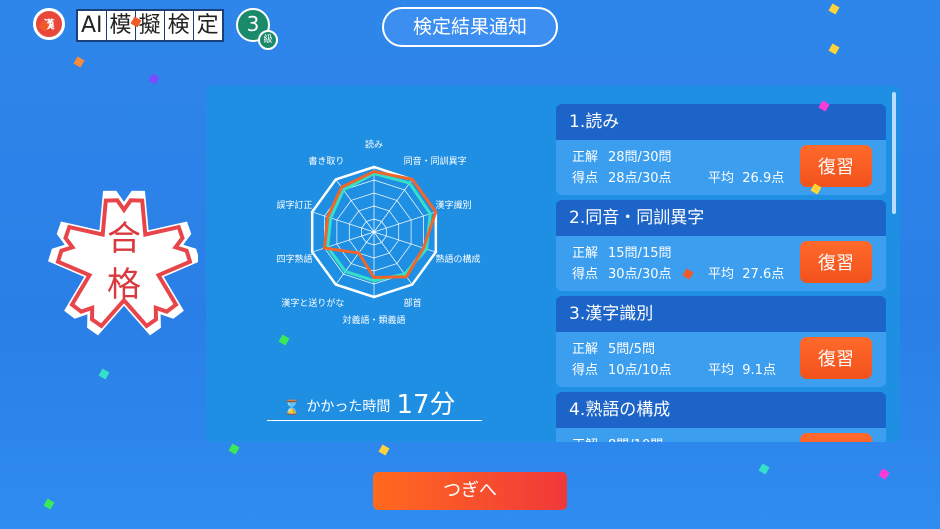 This screenshot has height=529, width=940. I want to click on title-char: 定, so click(207, 25).